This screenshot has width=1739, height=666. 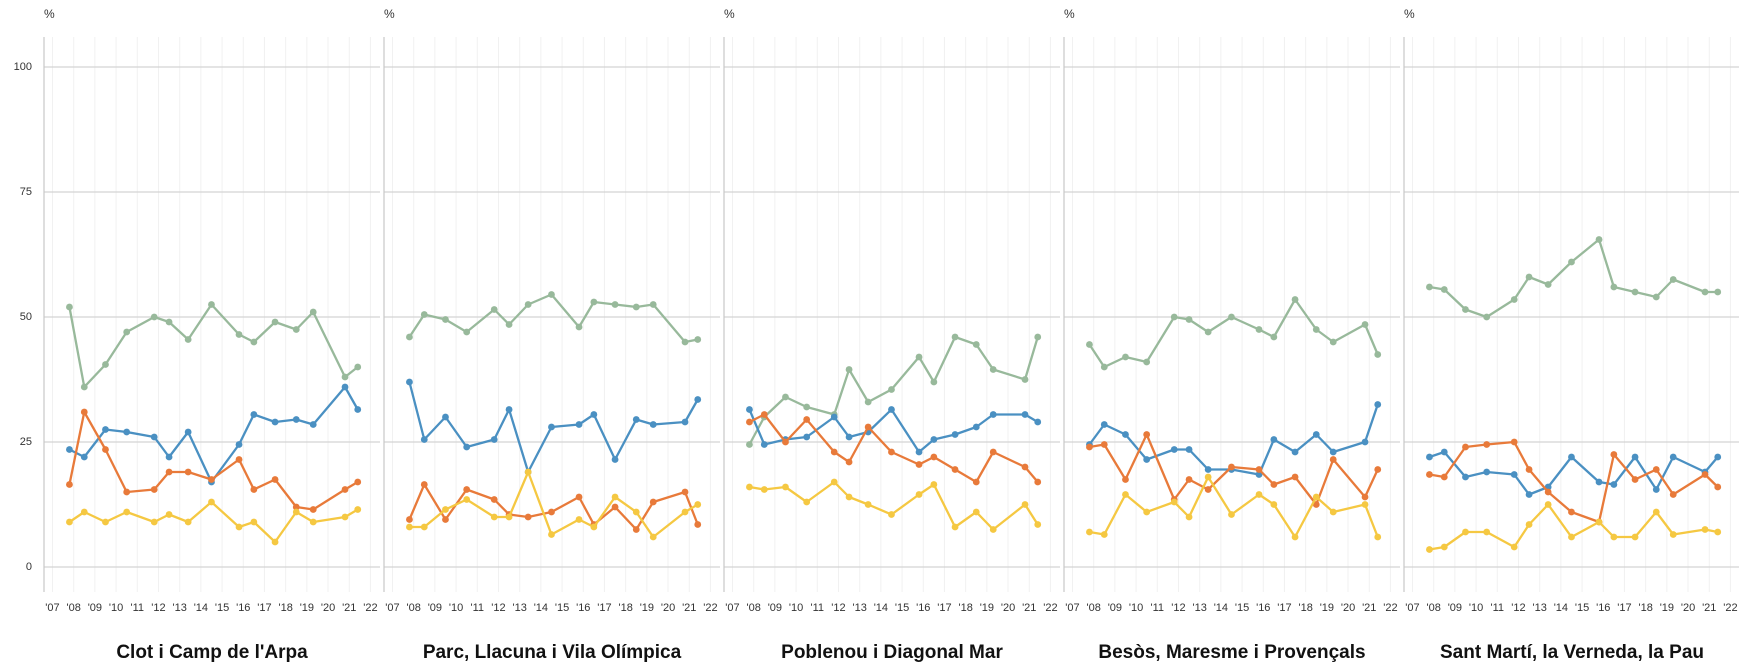 I want to click on panel-title: Sant Martí, la Verneda, la Pau, so click(x=1572, y=652).